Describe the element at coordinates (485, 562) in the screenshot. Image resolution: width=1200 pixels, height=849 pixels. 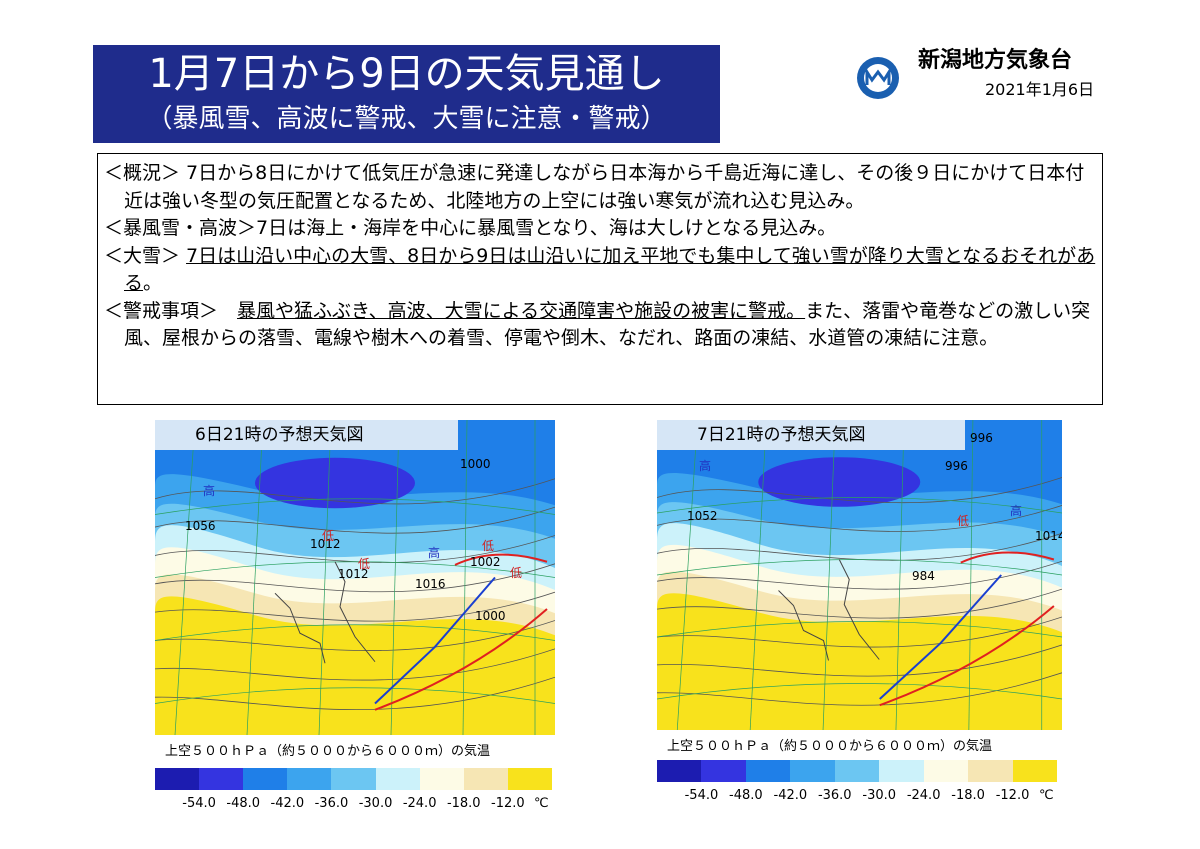
I see `map-label: 1002` at that location.